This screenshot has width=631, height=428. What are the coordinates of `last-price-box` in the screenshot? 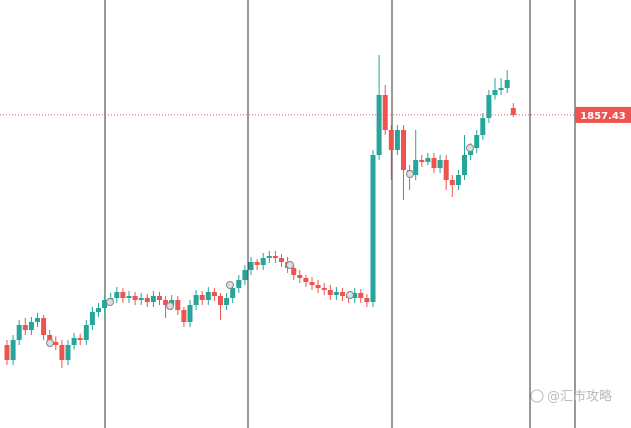 It's located at (603, 114).